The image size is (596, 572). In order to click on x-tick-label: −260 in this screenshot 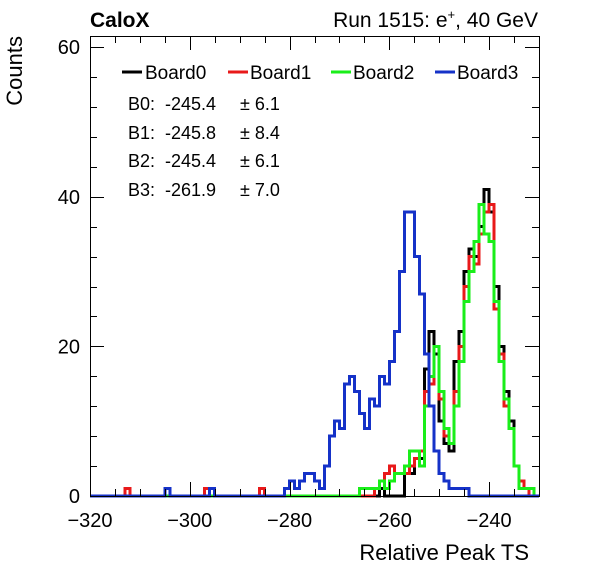, I will do `click(389, 521)`.